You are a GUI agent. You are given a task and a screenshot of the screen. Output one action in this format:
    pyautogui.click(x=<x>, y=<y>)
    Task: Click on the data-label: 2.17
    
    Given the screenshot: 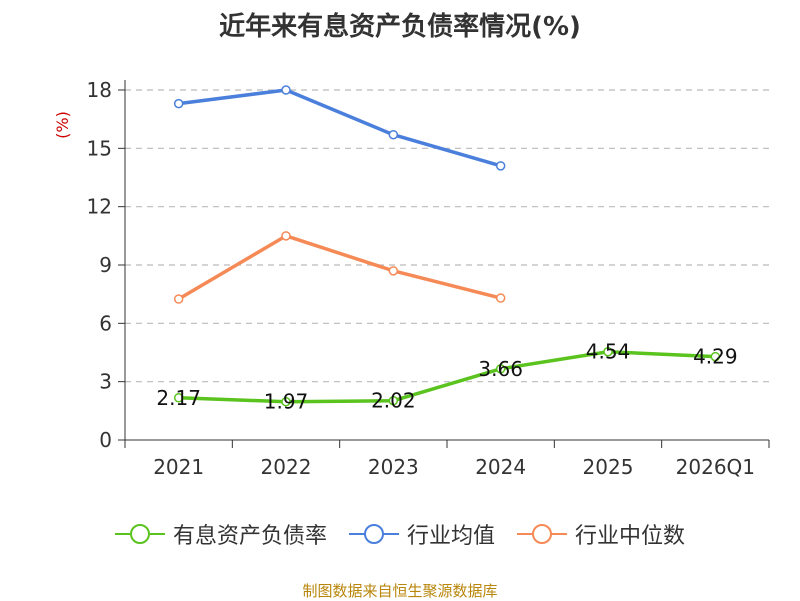 What is the action you would take?
    pyautogui.click(x=178, y=398)
    